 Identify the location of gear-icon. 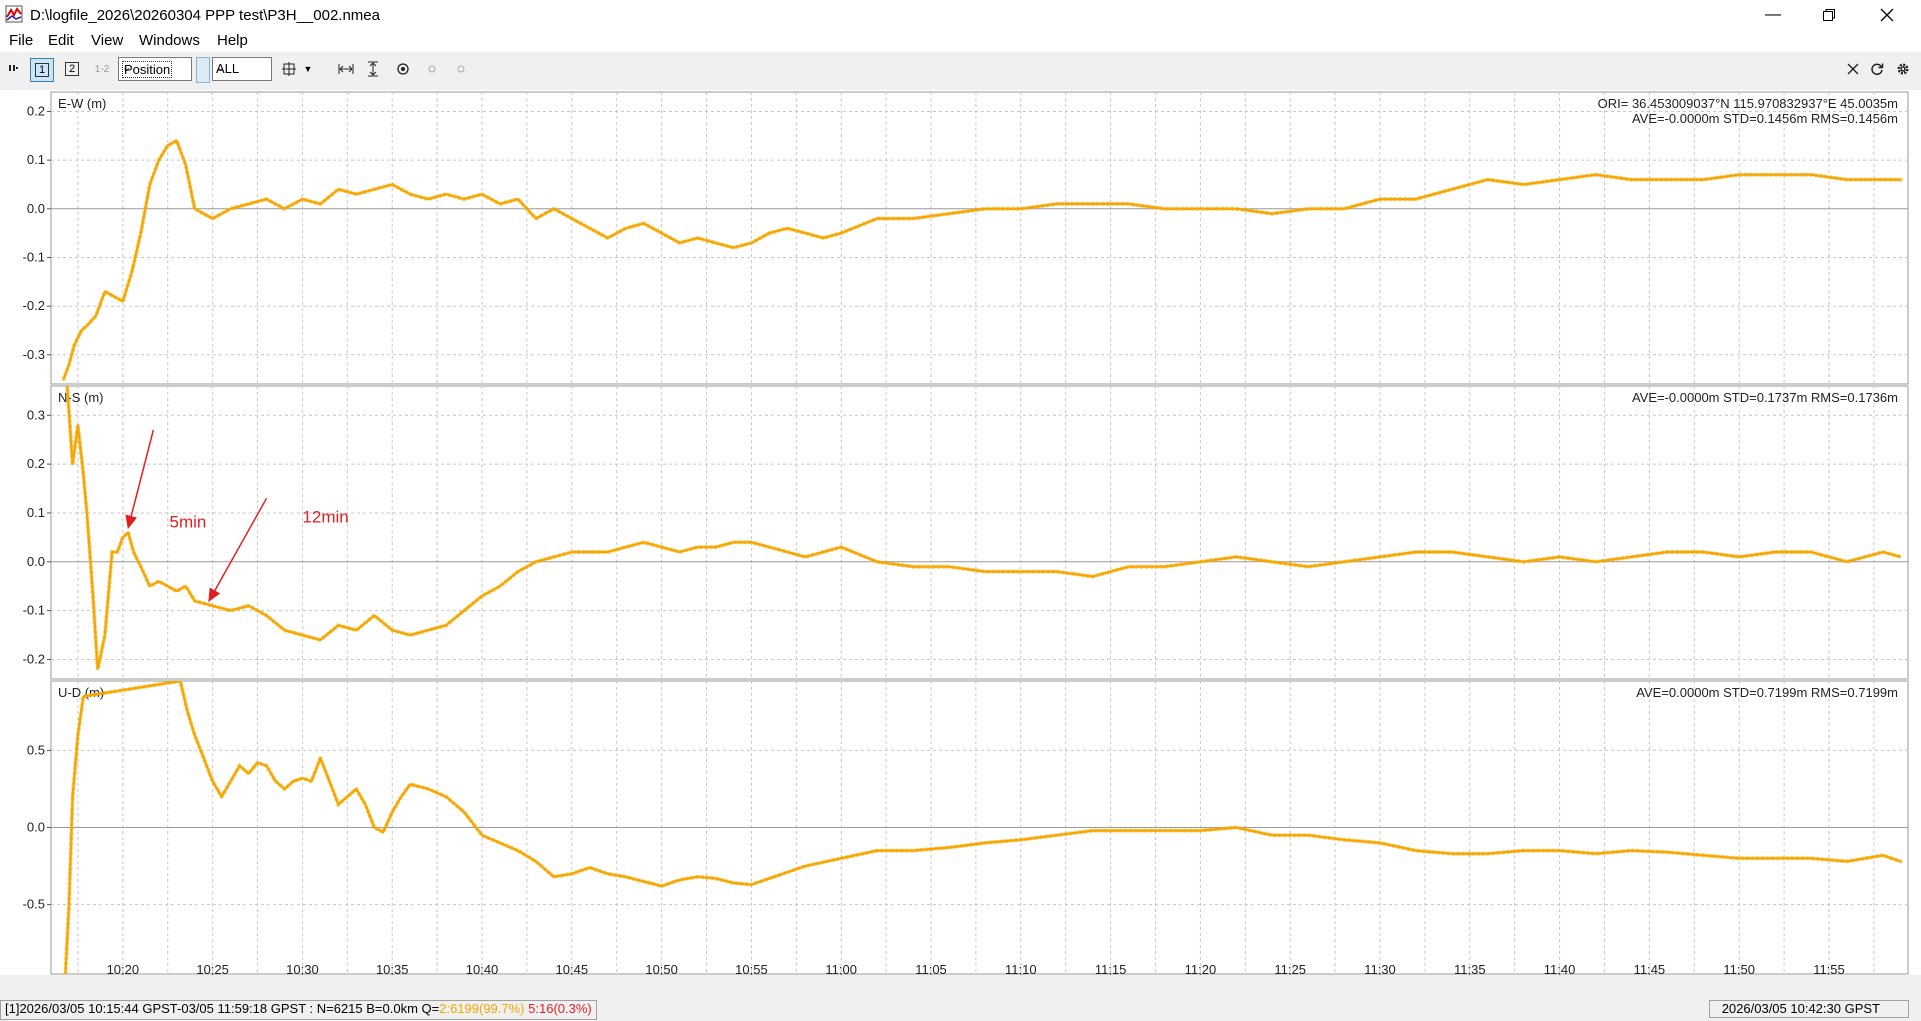
(1903, 69).